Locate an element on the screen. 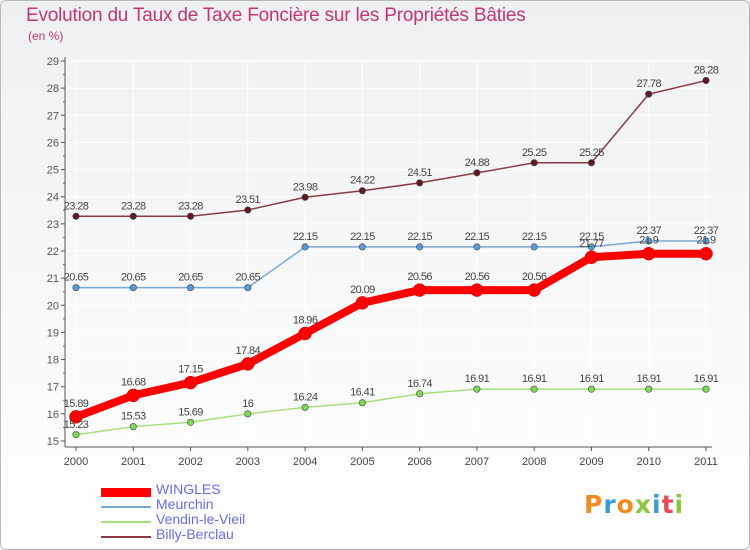 Image resolution: width=750 pixels, height=550 pixels. y-tick-label-19: 19 is located at coordinates (53, 333).